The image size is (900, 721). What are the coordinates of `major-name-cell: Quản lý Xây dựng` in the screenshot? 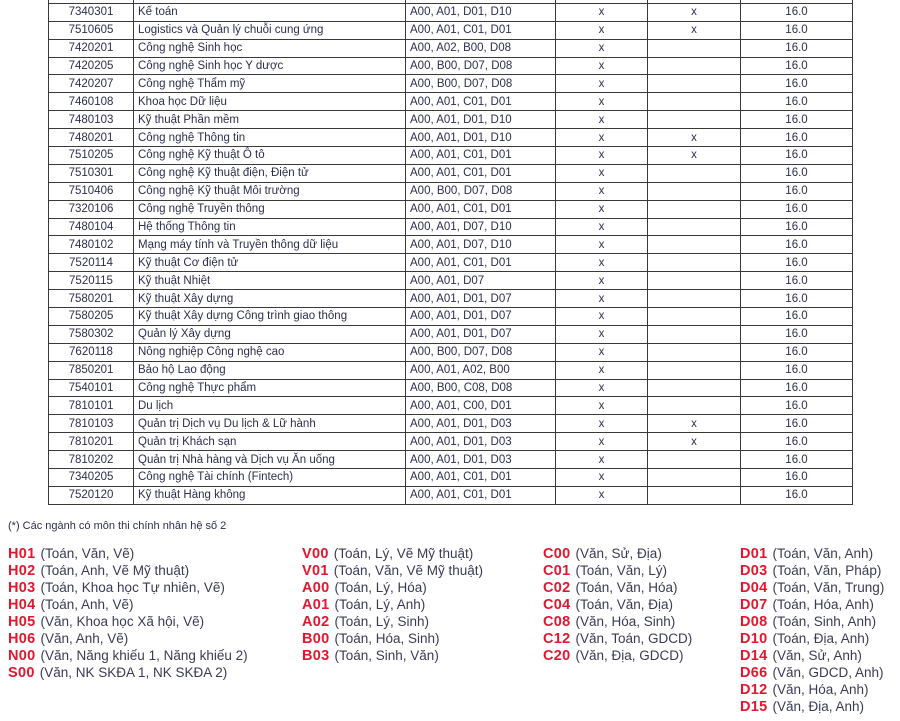 It's located at (269, 334).